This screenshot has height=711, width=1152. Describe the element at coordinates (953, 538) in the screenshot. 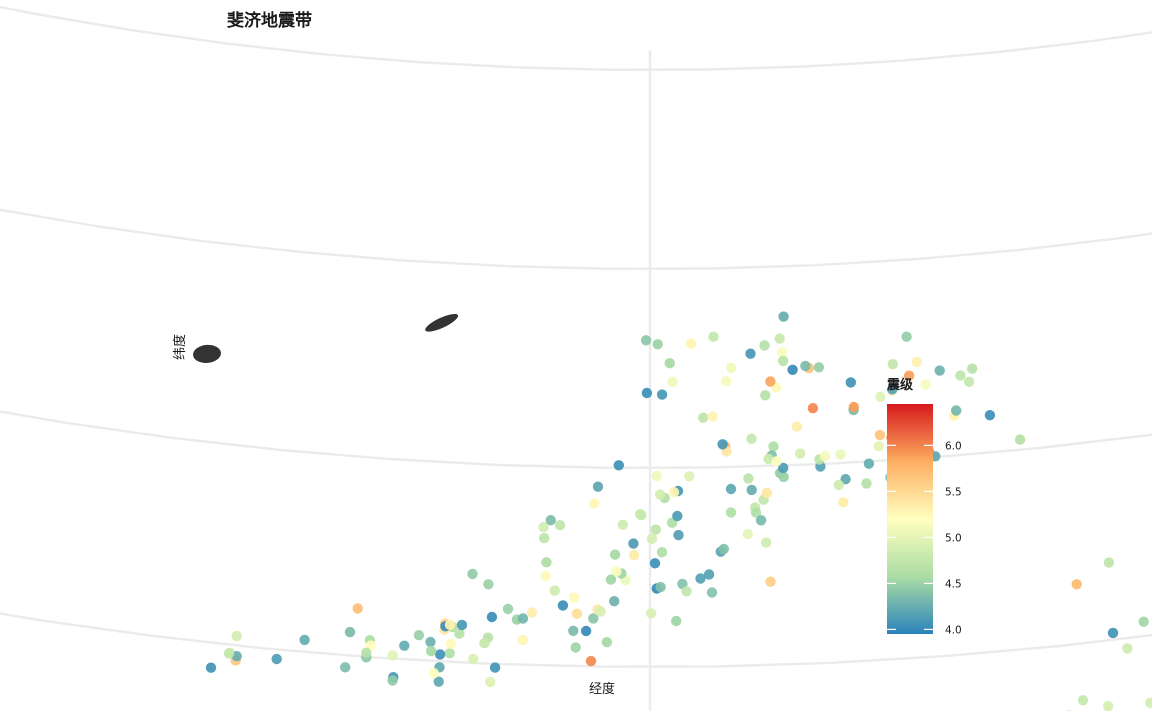

I see `legend-break-label: 5.0` at that location.